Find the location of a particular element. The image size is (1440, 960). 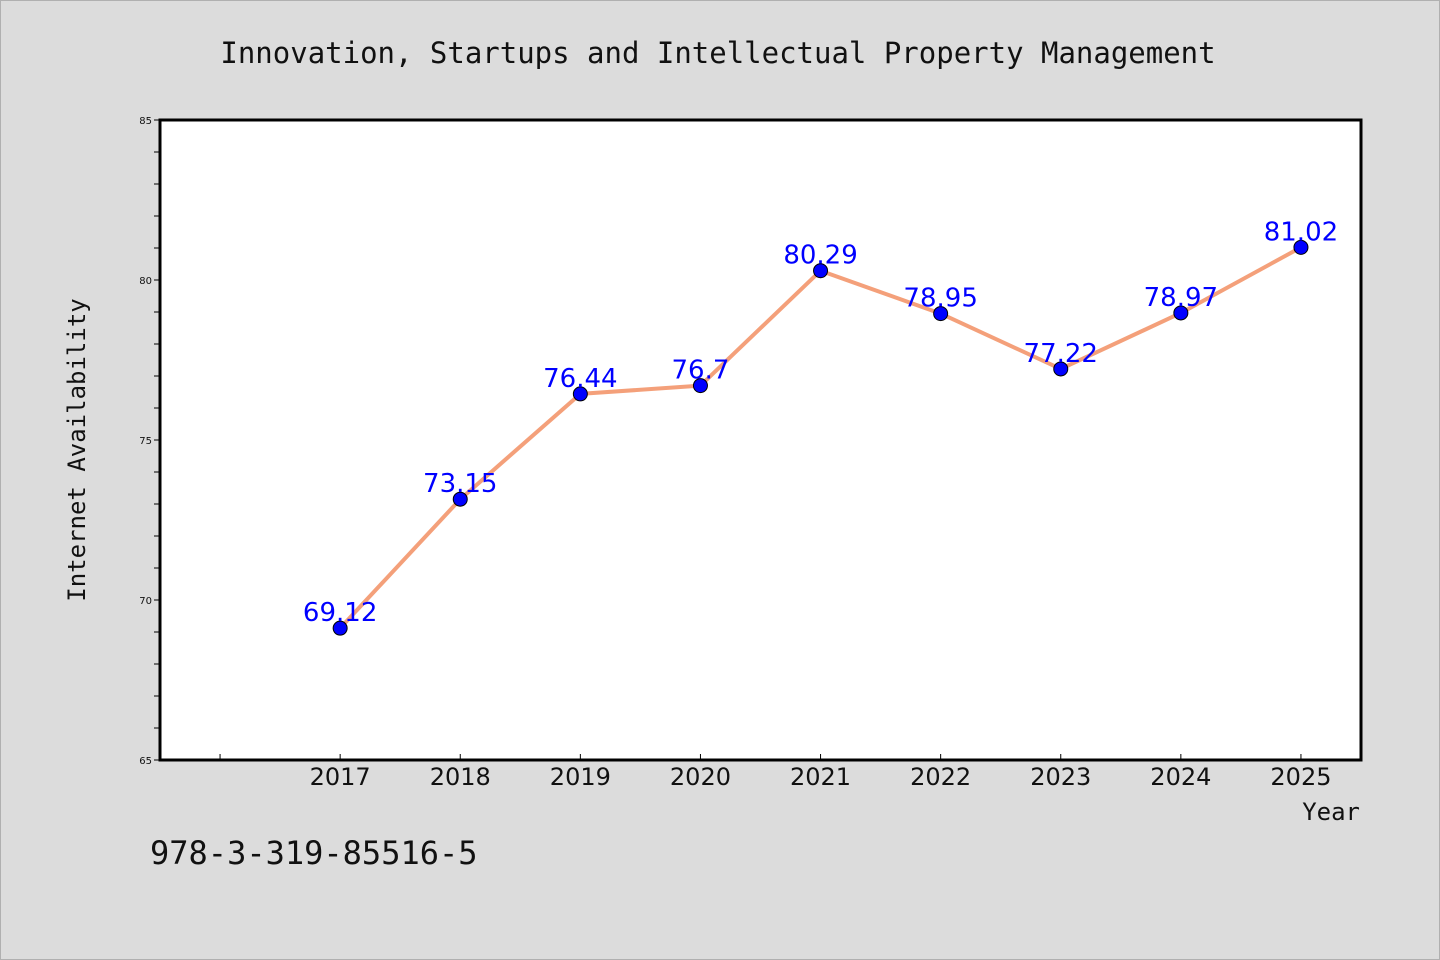

x-tick-label: 2023 is located at coordinates (1060, 777).